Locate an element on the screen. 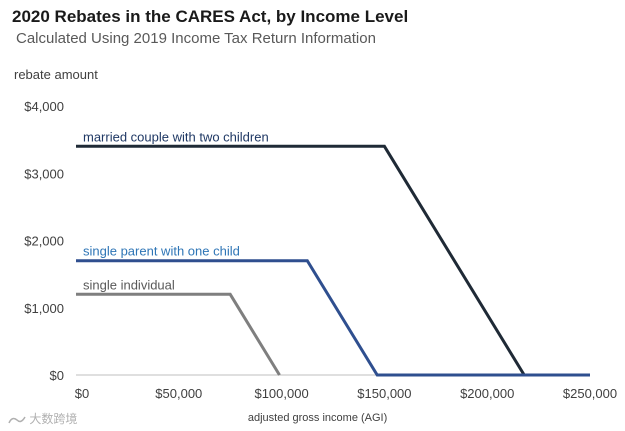 The image size is (625, 431). series-line is located at coordinates (178, 334).